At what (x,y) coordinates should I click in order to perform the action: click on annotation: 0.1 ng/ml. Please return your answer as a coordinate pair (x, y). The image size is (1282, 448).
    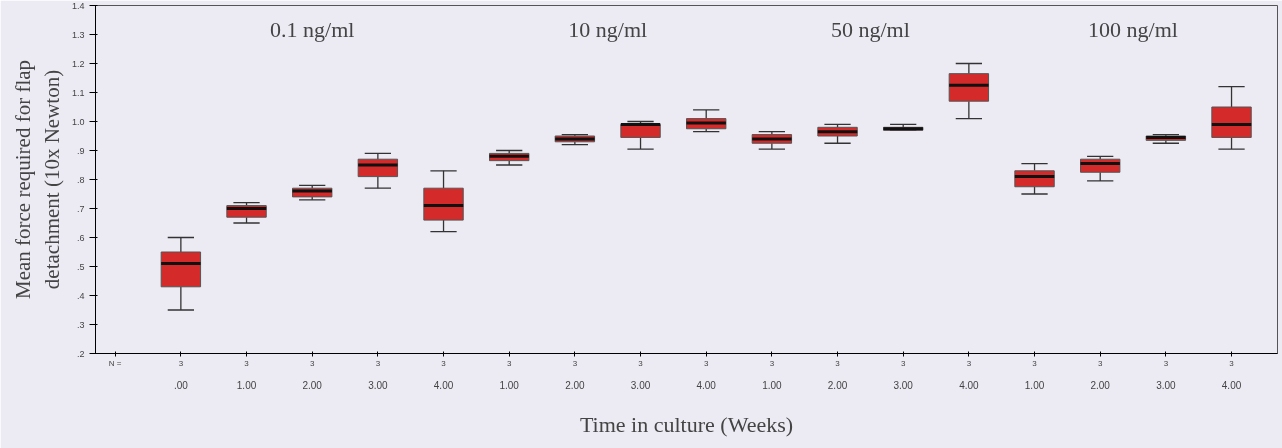
    Looking at the image, I should click on (312, 30).